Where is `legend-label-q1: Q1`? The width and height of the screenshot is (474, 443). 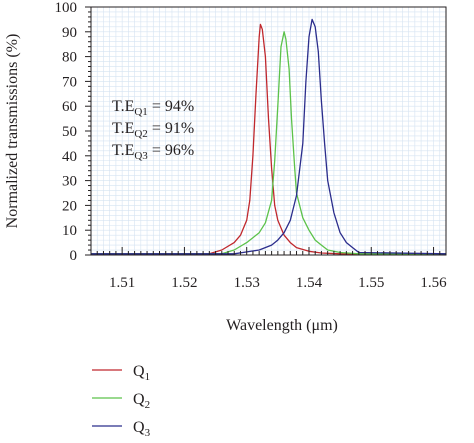 legend-label-q1: Q1 is located at coordinates (141, 373).